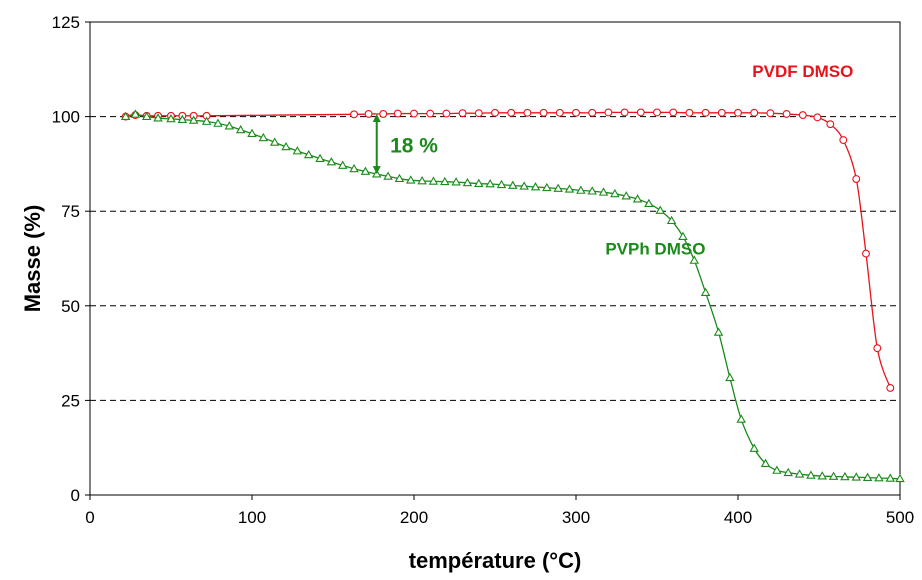 This screenshot has width=922, height=580. What do you see at coordinates (576, 517) in the screenshot?
I see `x-tick-label: 300` at bounding box center [576, 517].